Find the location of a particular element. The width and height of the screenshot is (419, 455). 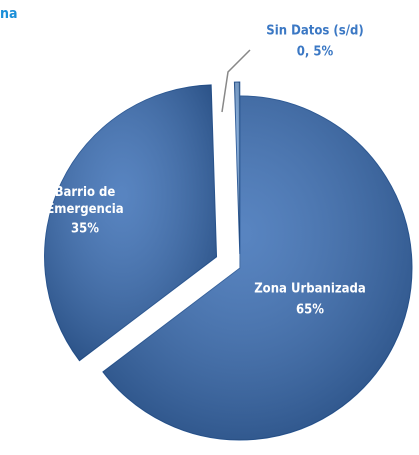

chart-title: na is located at coordinates (9, 14).